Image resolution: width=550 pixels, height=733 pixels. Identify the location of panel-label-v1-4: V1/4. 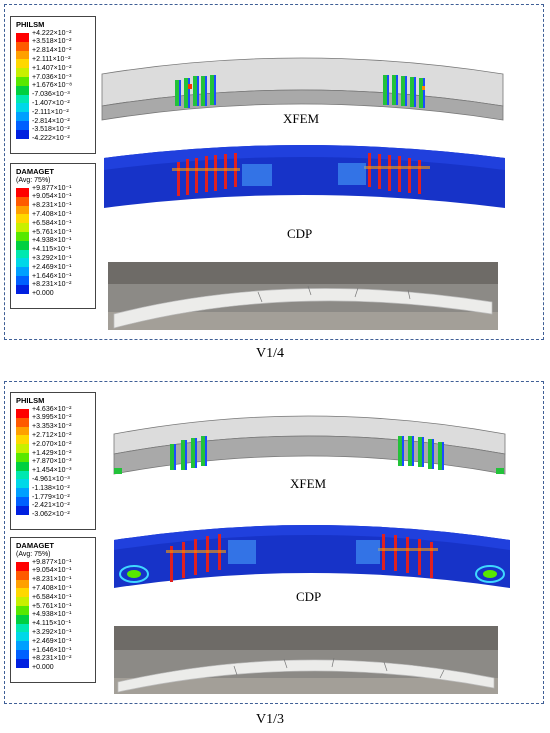
(270, 353).